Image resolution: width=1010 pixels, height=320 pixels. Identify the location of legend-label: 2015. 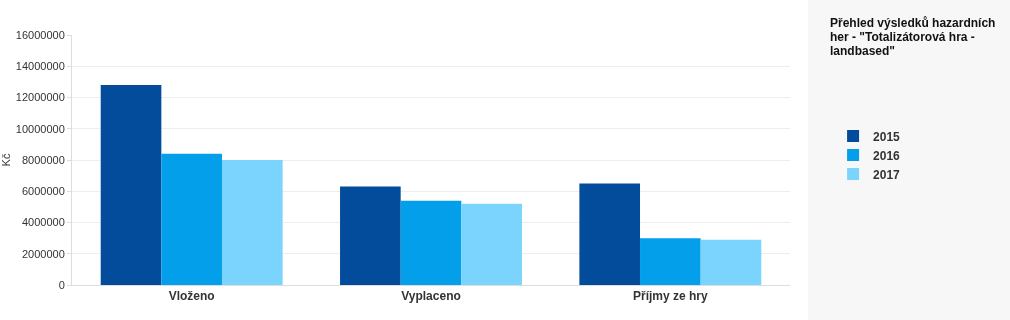
(887, 136).